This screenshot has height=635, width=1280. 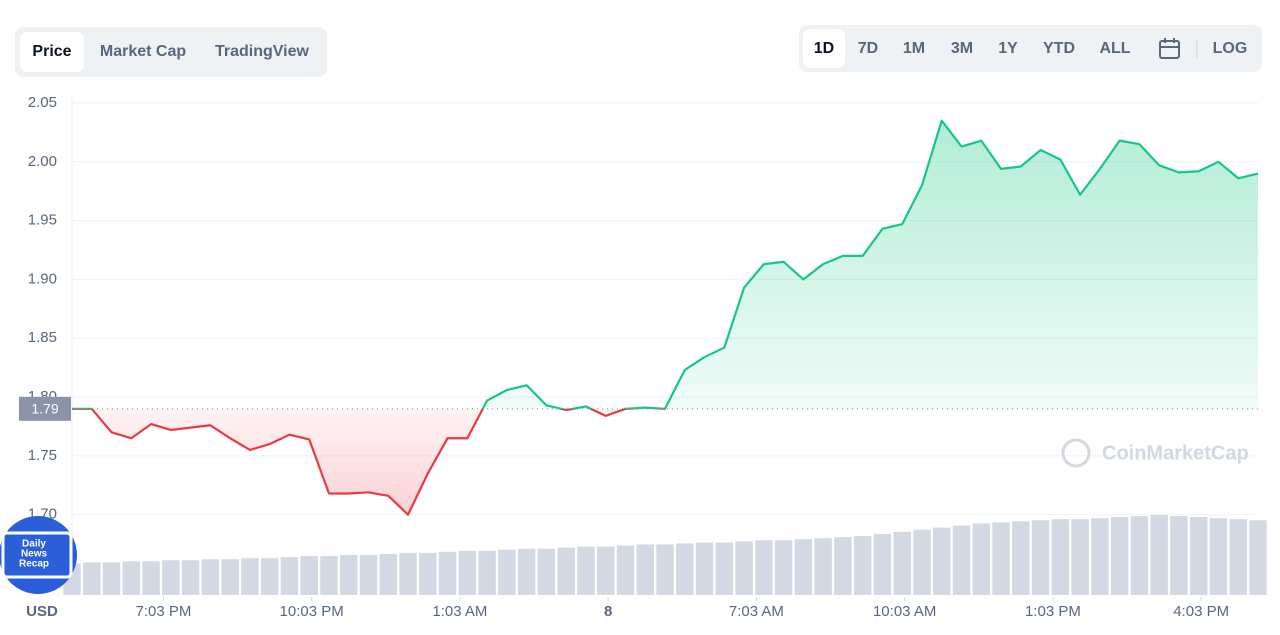 I want to click on tab: TradingView, so click(x=262, y=51).